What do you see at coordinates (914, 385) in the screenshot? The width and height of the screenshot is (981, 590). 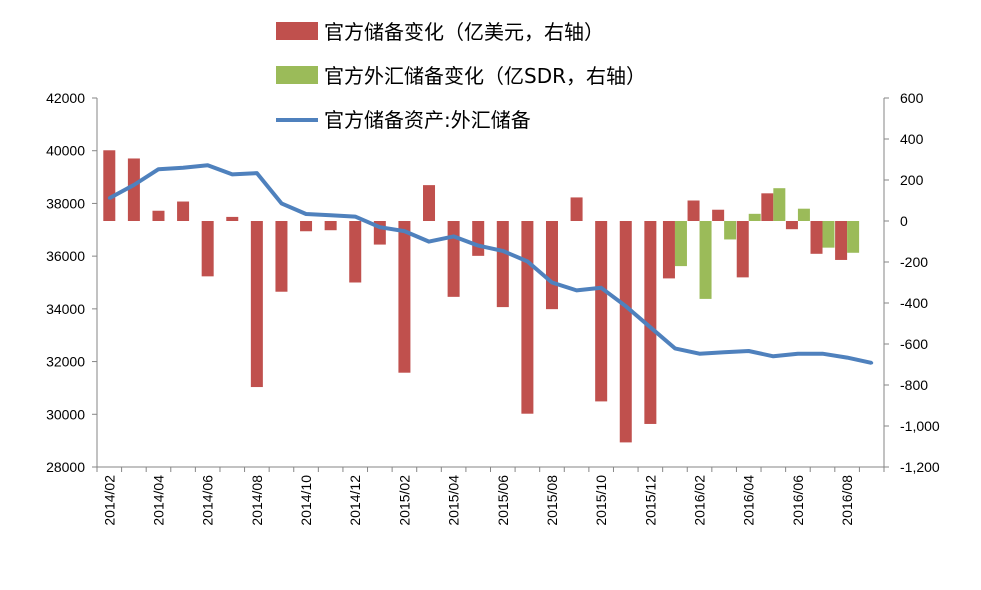 I see `right-tick-label: -800` at bounding box center [914, 385].